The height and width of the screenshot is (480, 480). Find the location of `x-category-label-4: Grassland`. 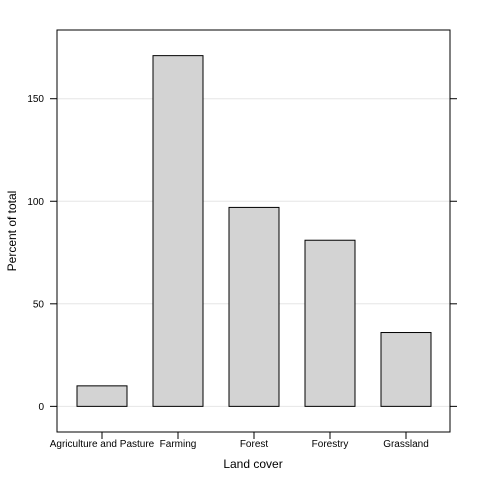

x-category-label-4: Grassland is located at coordinates (406, 444).